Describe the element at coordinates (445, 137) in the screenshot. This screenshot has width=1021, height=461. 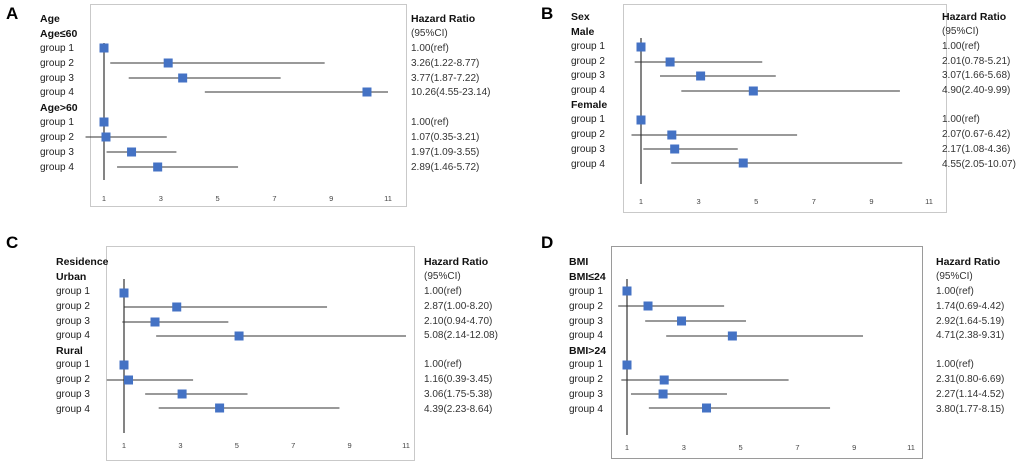
I see `hr-value: 1.07(0.35-3.21)` at that location.